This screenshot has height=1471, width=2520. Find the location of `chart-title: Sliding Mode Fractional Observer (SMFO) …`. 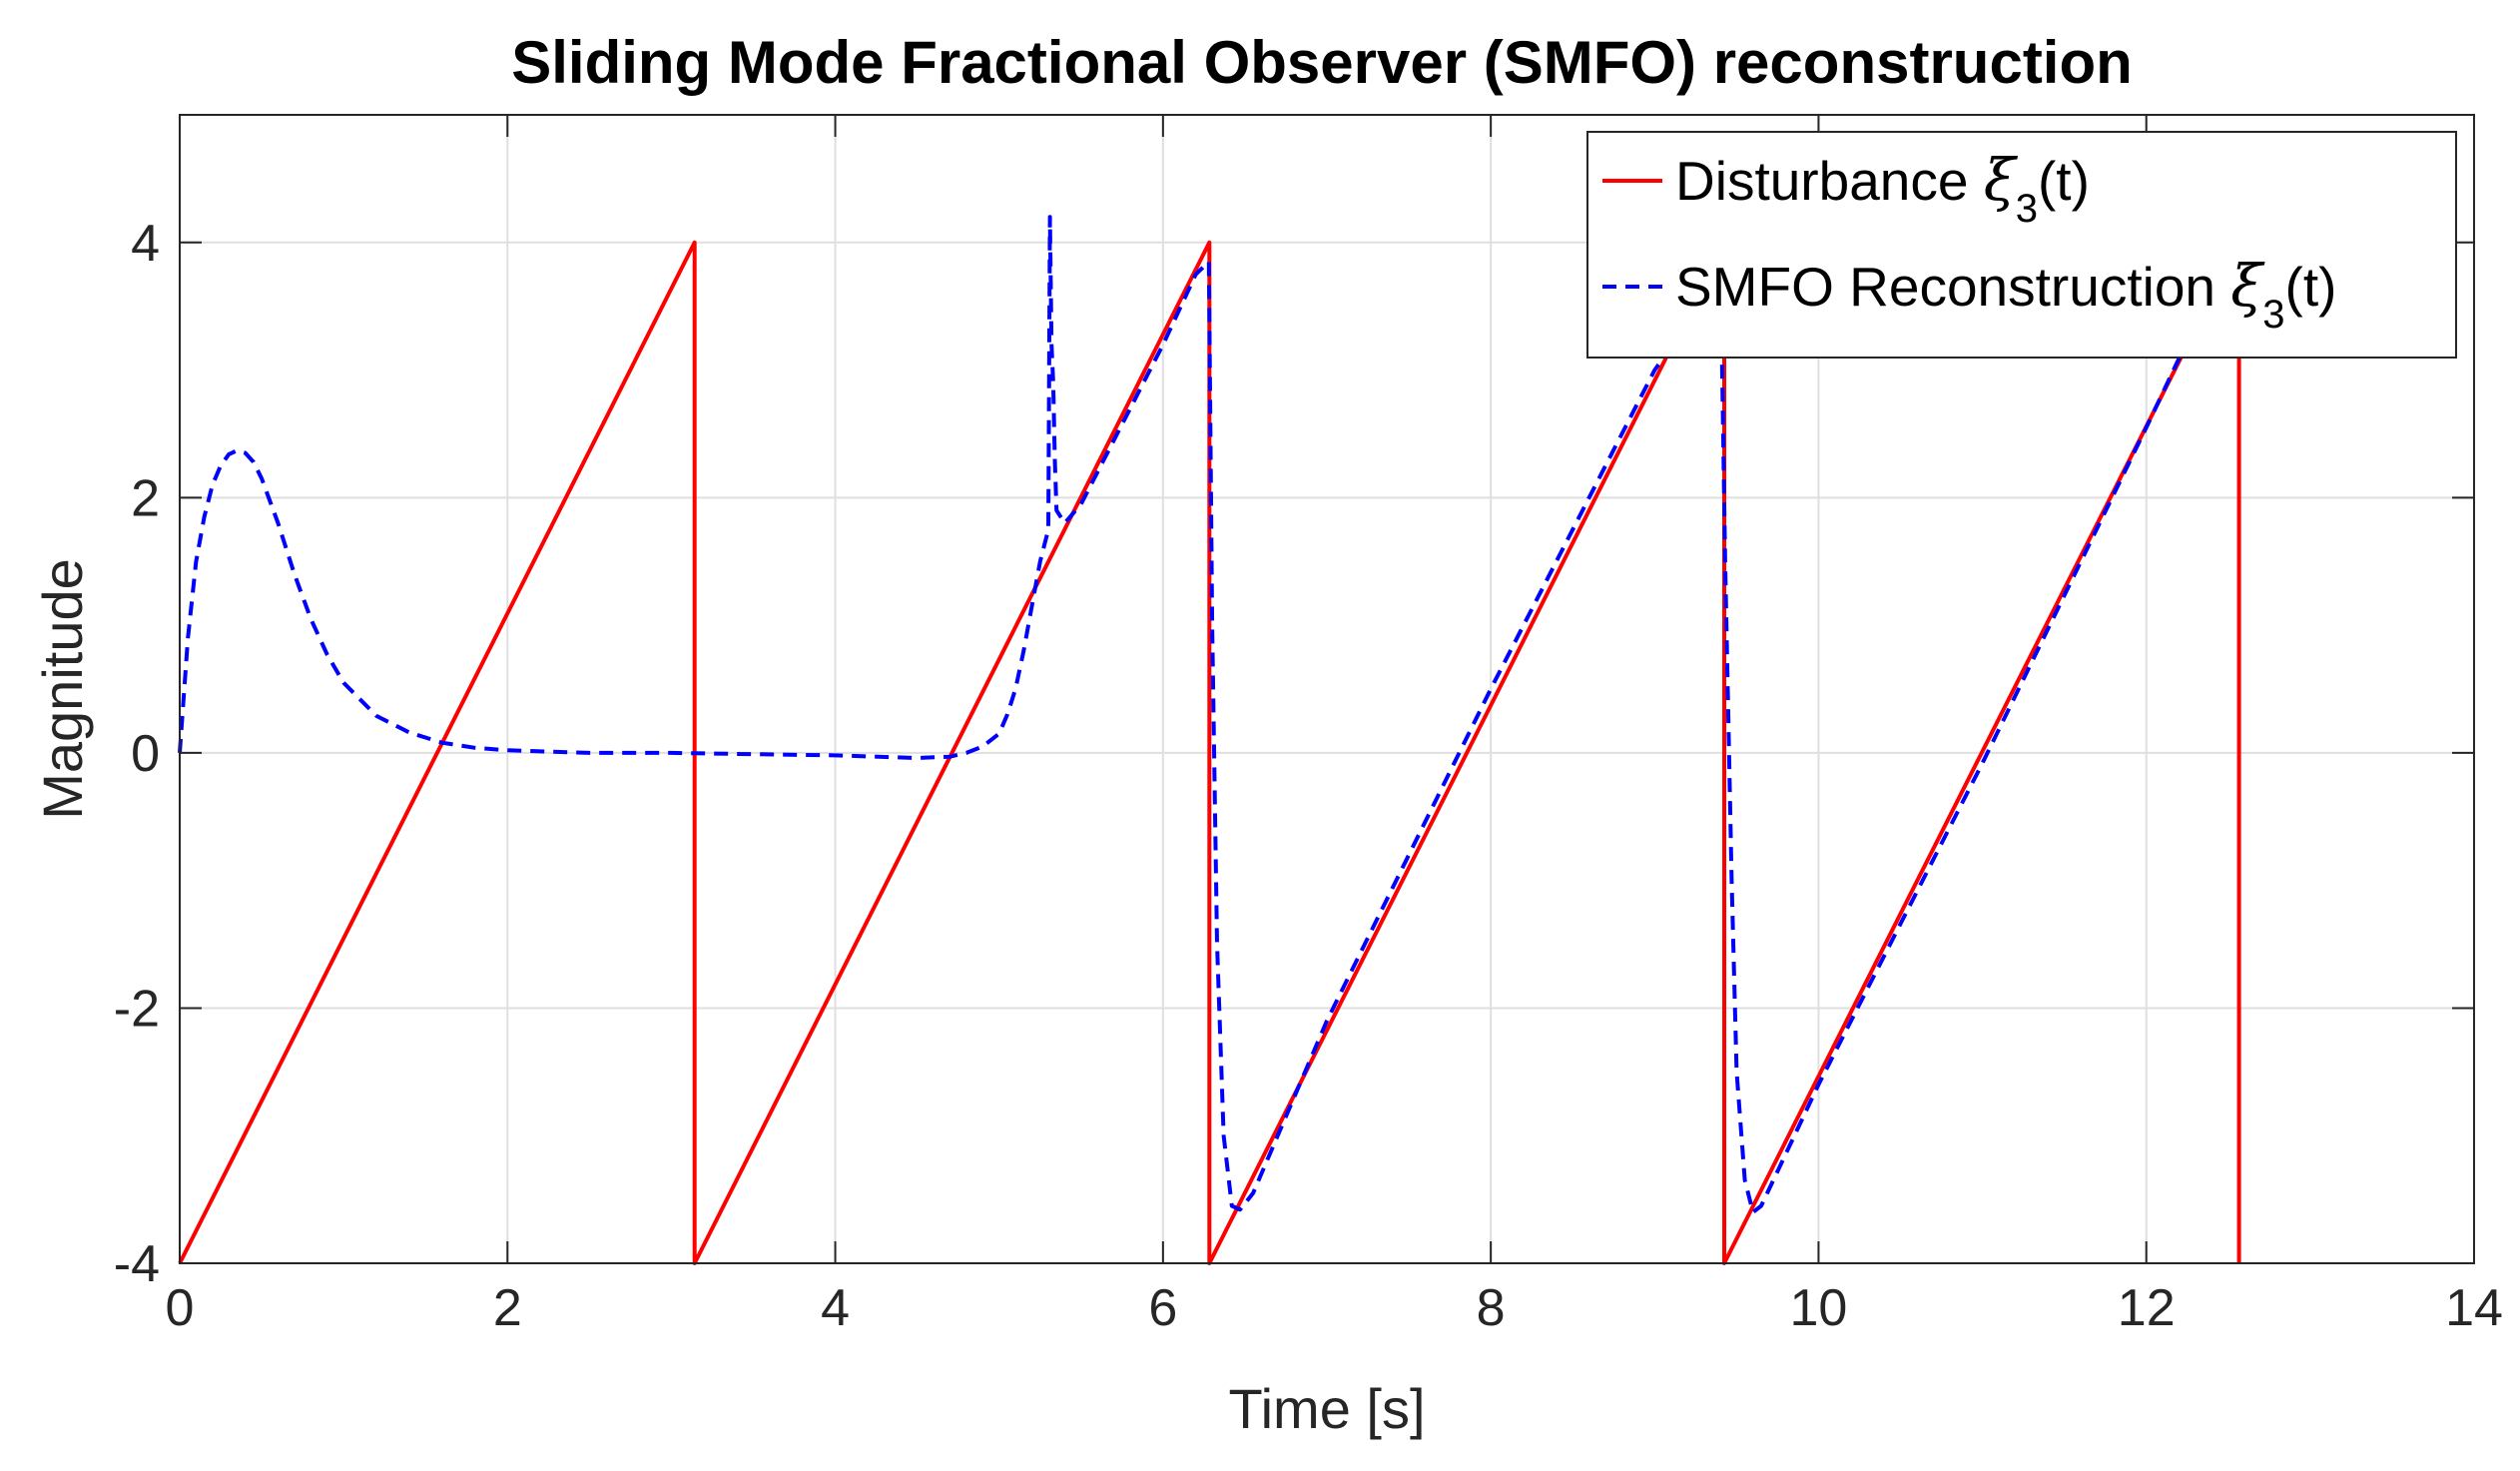

chart-title: Sliding Mode Fractional Observer (SMFO) … is located at coordinates (1322, 62).